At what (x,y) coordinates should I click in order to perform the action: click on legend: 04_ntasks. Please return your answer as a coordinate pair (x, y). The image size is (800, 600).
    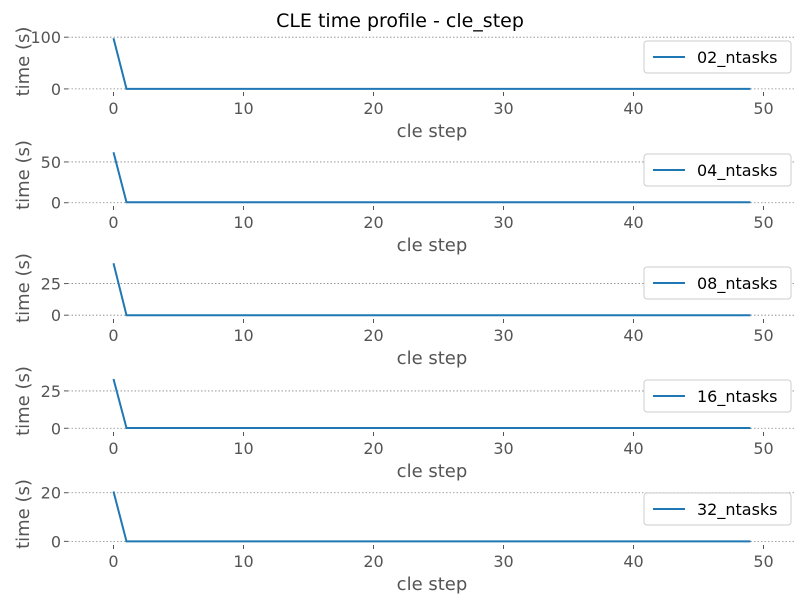
    Looking at the image, I should click on (717, 170).